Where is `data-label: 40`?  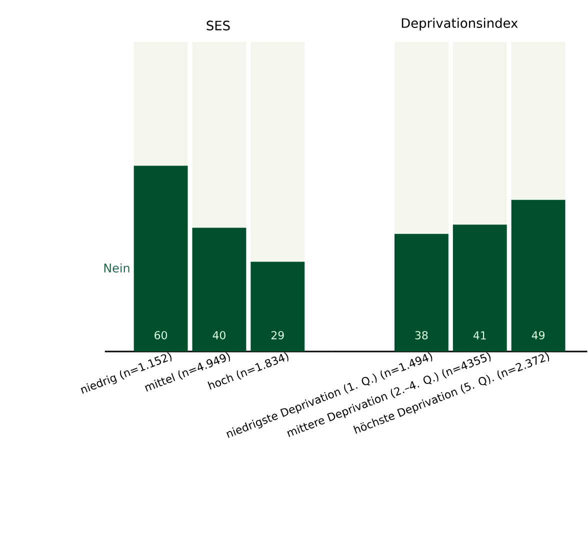 data-label: 40 is located at coordinates (219, 335).